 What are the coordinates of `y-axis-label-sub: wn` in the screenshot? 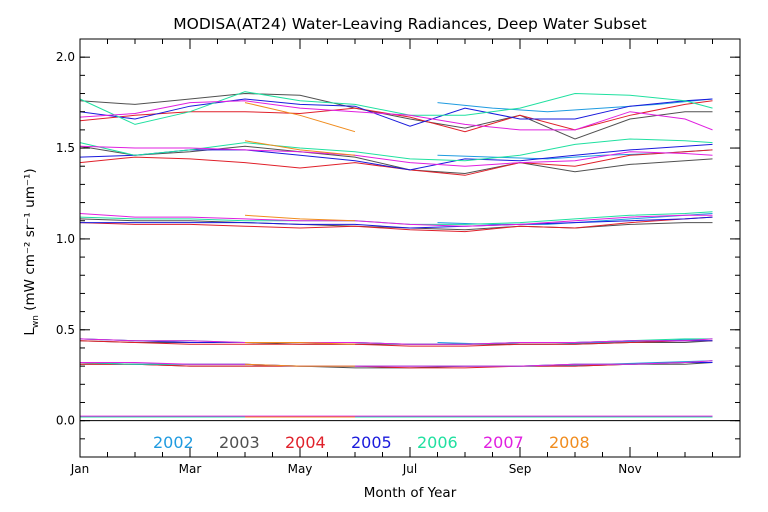 It's located at (36, 321).